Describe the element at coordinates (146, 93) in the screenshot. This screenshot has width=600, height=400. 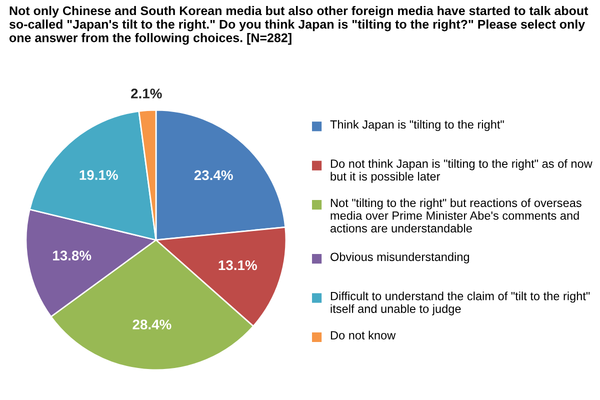
I see `data-label: 2.1%` at that location.